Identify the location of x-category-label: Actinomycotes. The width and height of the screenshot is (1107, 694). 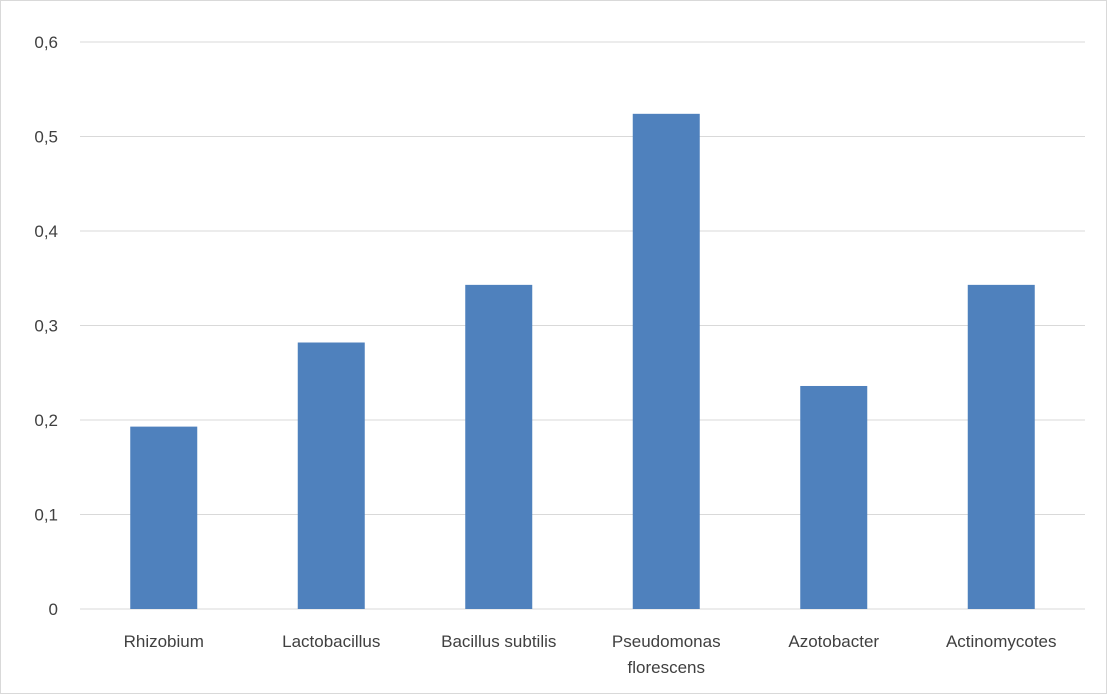
(1001, 641).